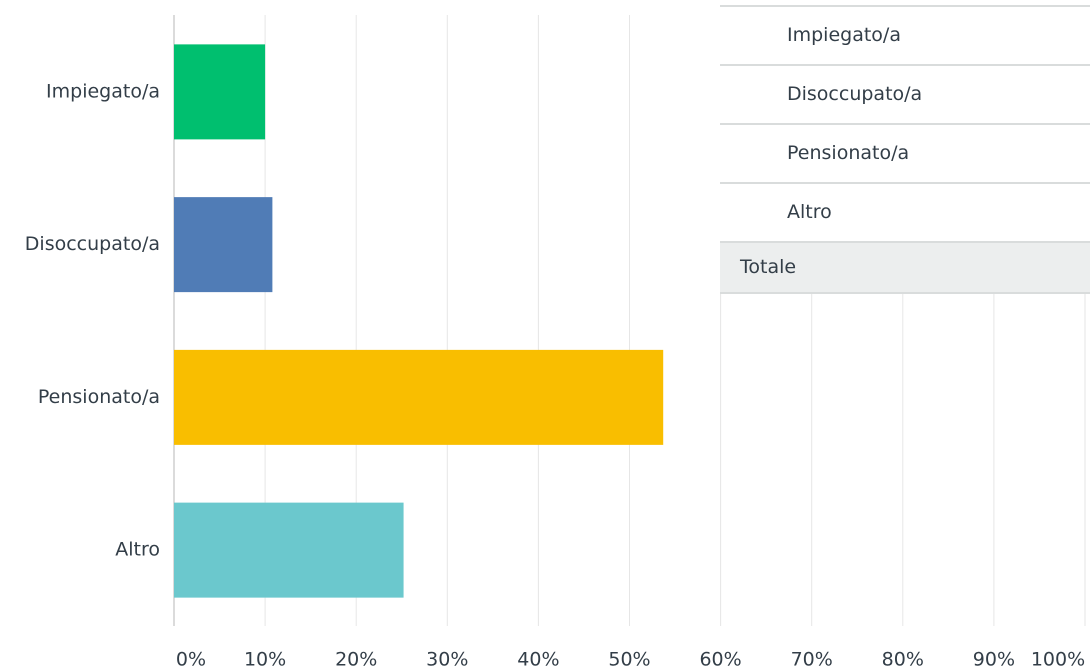  Describe the element at coordinates (905, 268) in the screenshot. I see `table-total-row` at that location.